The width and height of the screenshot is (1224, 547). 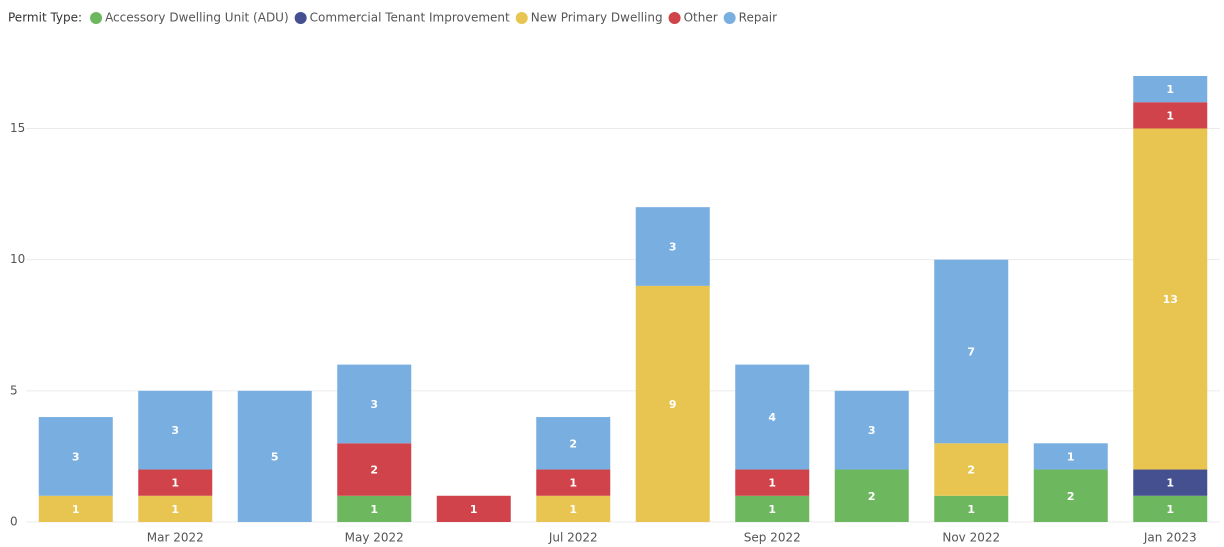 I want to click on legend-title: Permit Type:, so click(x=45, y=18).